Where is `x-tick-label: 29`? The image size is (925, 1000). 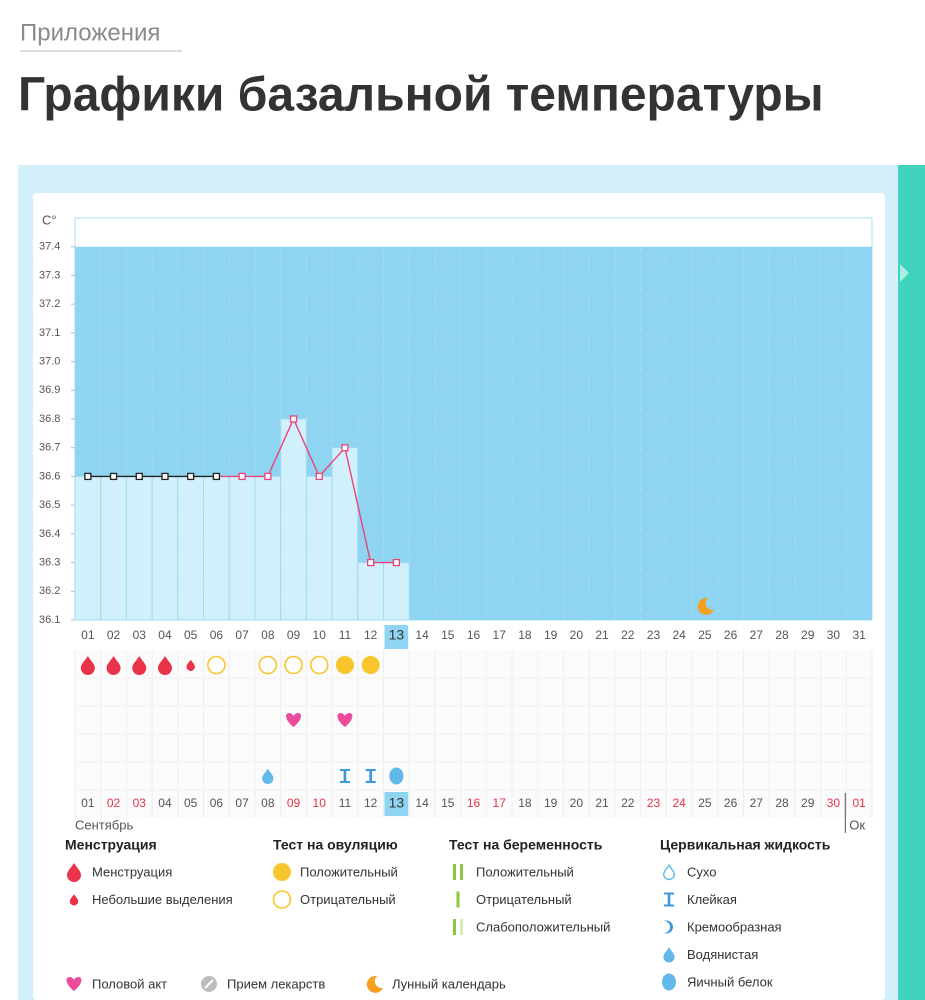 x-tick-label: 29 is located at coordinates (808, 635).